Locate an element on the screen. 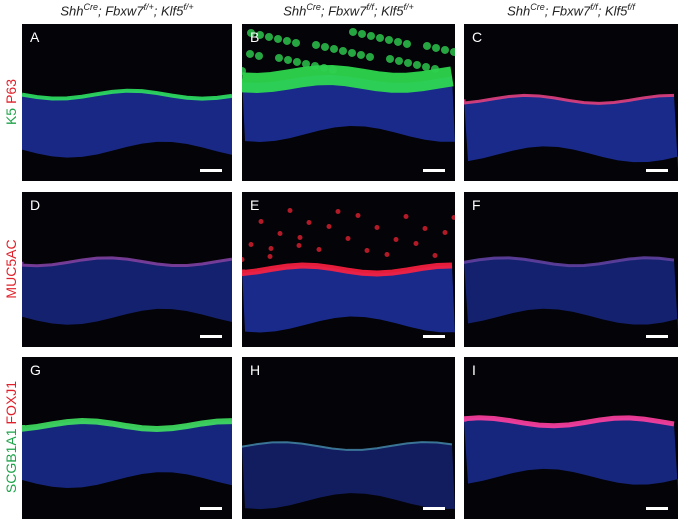  panel-letter: H is located at coordinates (255, 370).